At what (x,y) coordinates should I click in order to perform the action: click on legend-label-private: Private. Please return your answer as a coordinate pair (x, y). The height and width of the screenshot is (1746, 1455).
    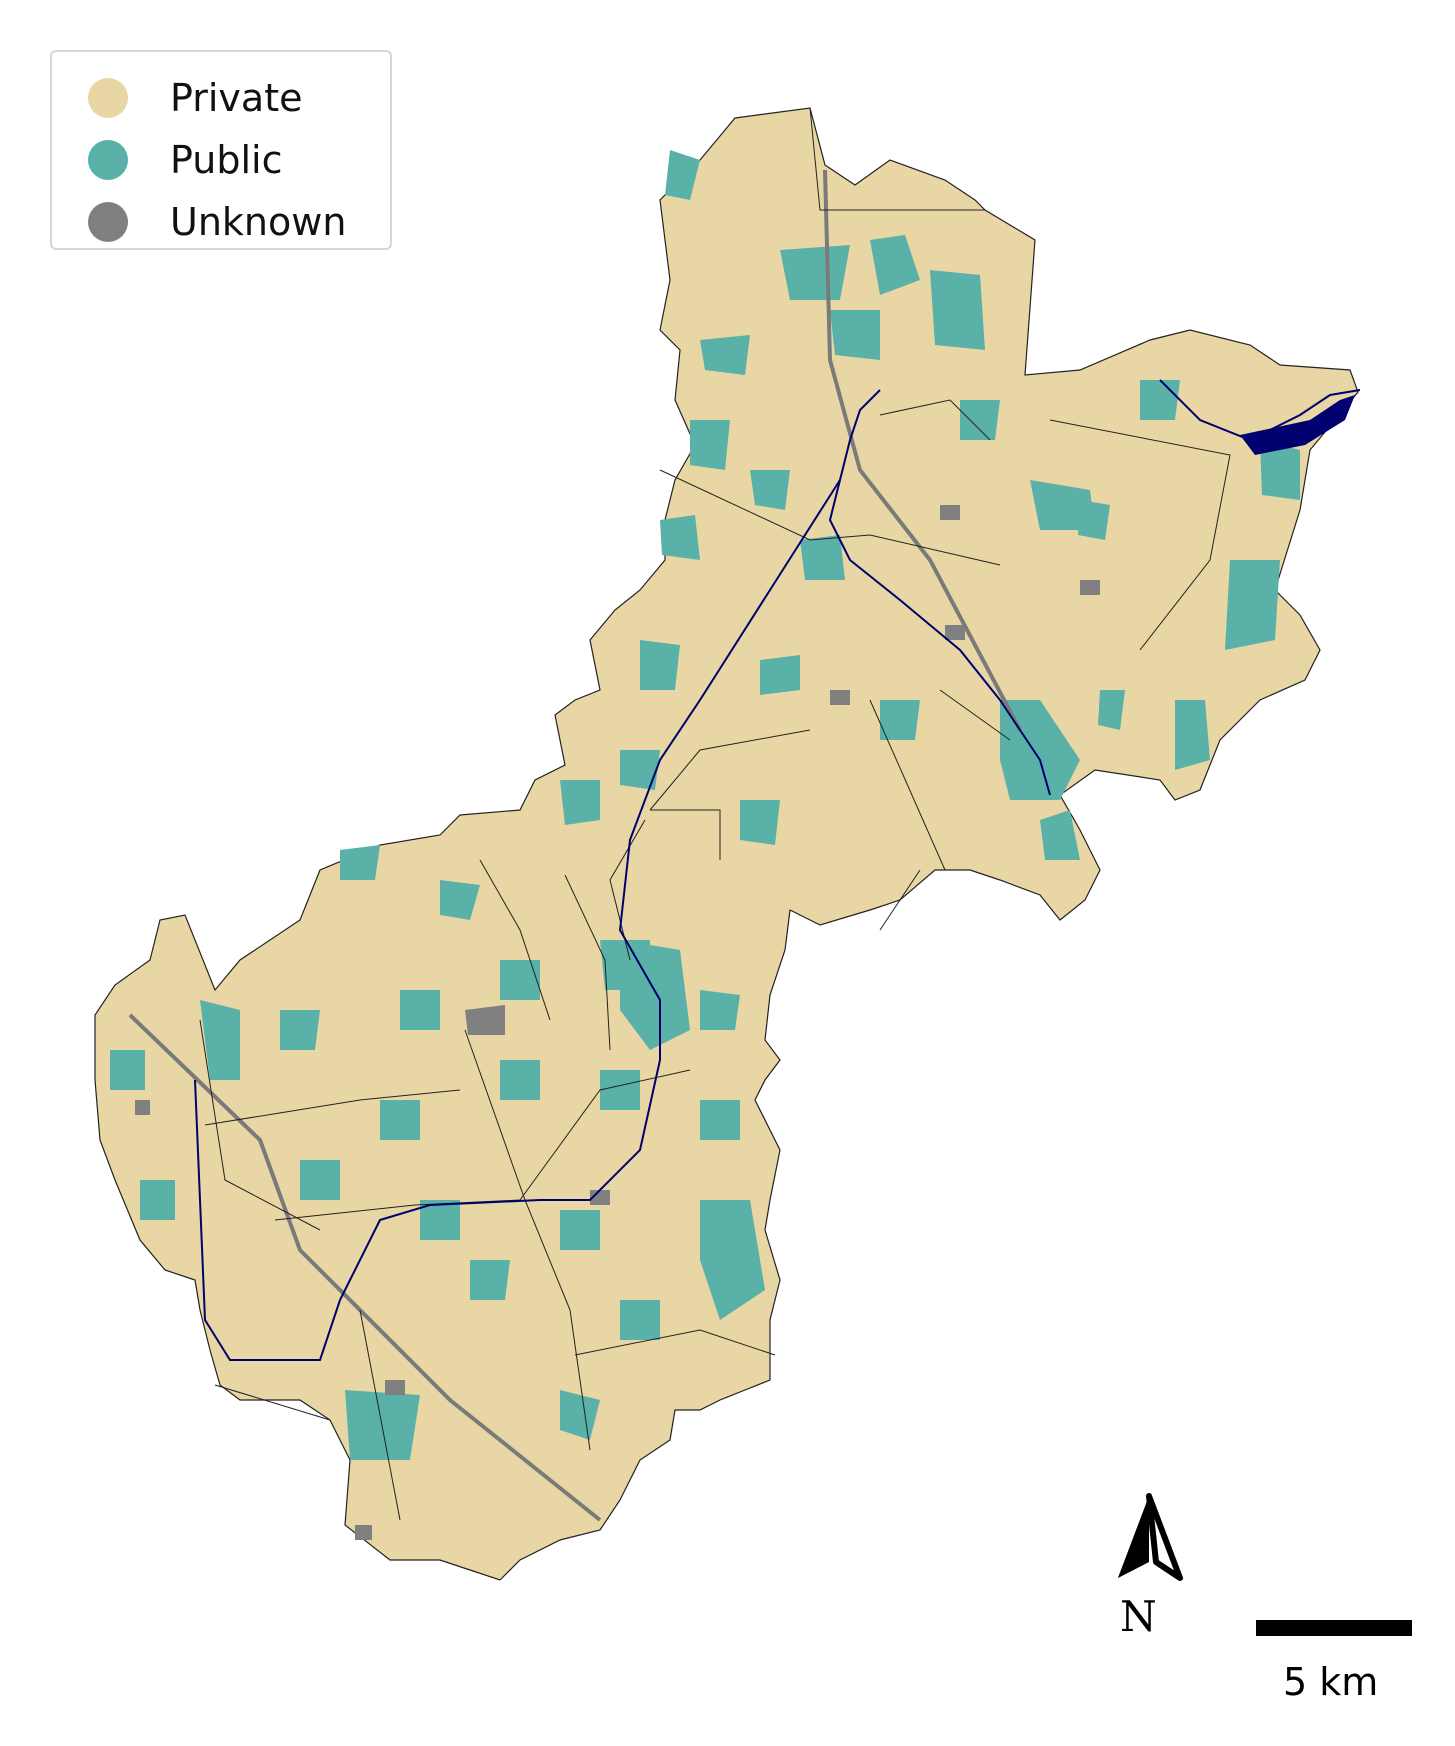
    Looking at the image, I should click on (236, 98).